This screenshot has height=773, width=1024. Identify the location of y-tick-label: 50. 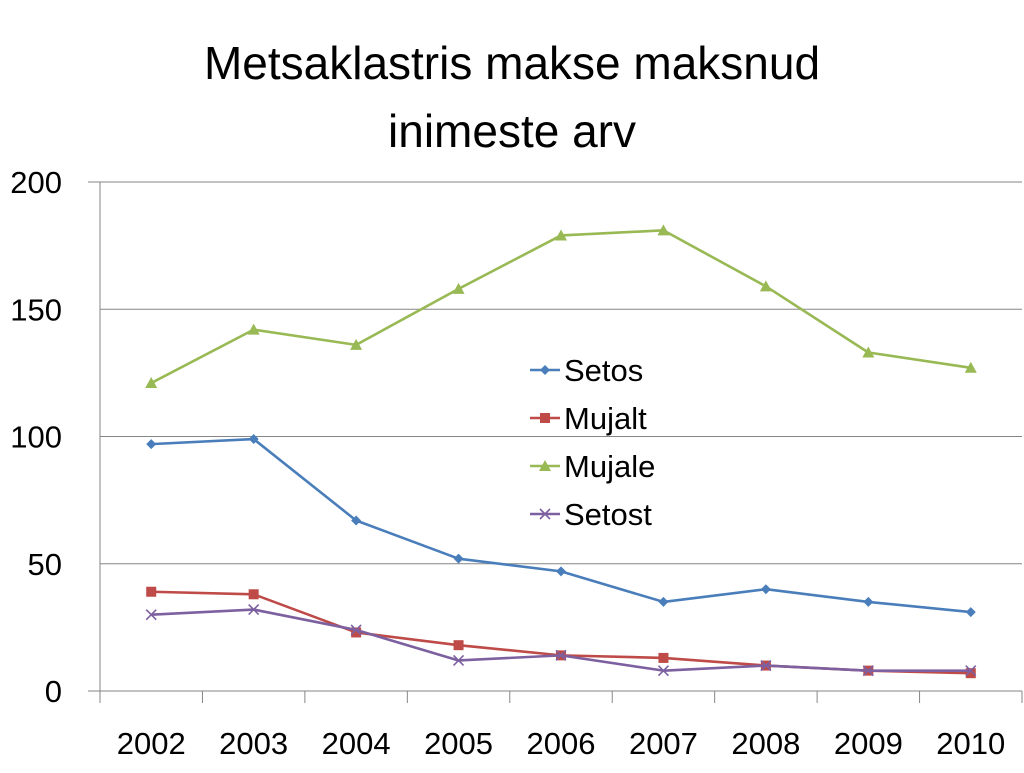
(45, 564).